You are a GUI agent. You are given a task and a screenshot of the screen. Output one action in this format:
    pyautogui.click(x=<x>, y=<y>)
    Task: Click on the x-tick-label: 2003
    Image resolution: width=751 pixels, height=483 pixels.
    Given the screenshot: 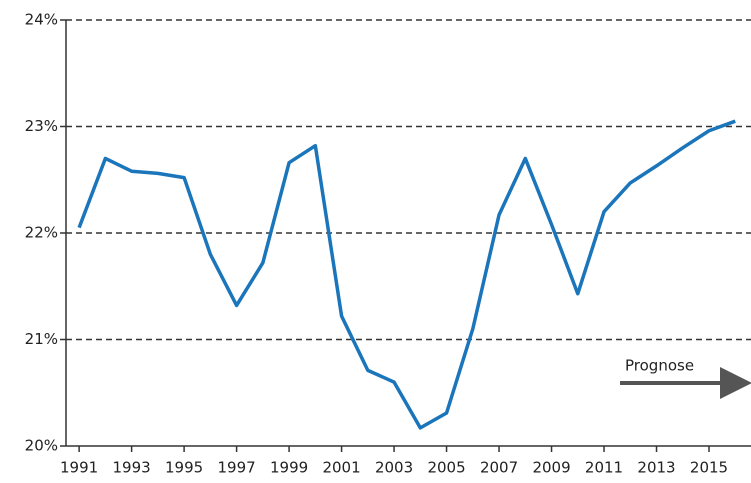 What is the action you would take?
    pyautogui.click(x=394, y=468)
    